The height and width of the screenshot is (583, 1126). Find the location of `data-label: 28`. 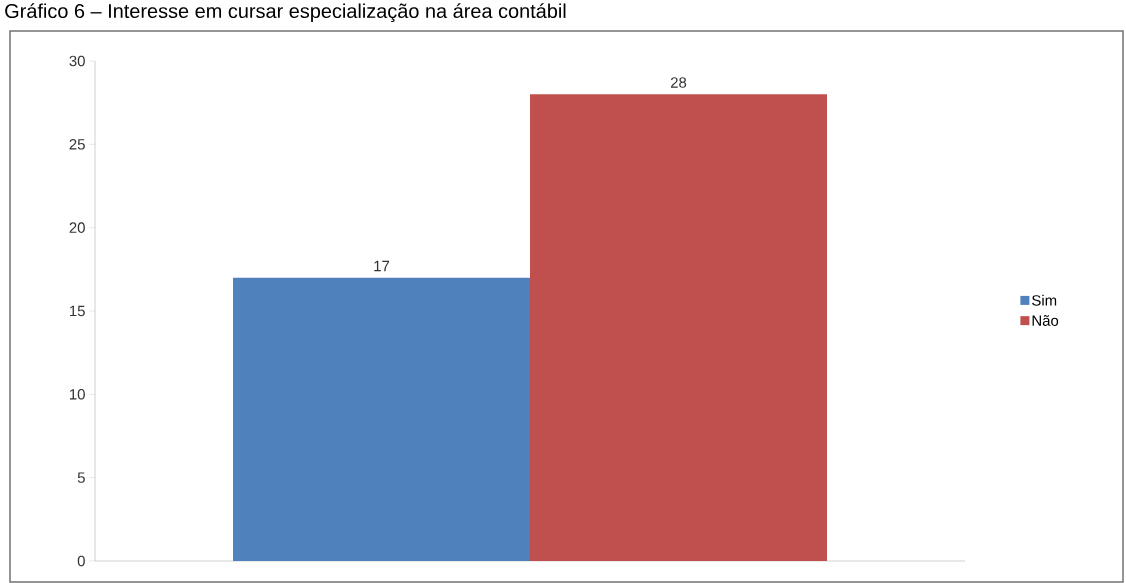

data-label: 28 is located at coordinates (678, 82).